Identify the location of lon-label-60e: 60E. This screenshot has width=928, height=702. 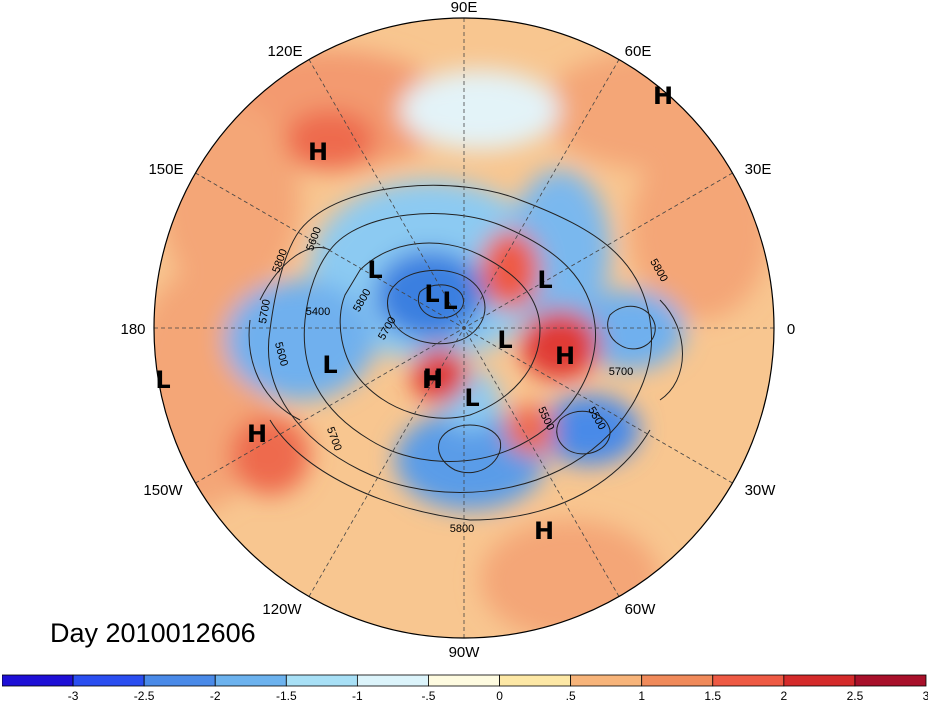
(638, 51).